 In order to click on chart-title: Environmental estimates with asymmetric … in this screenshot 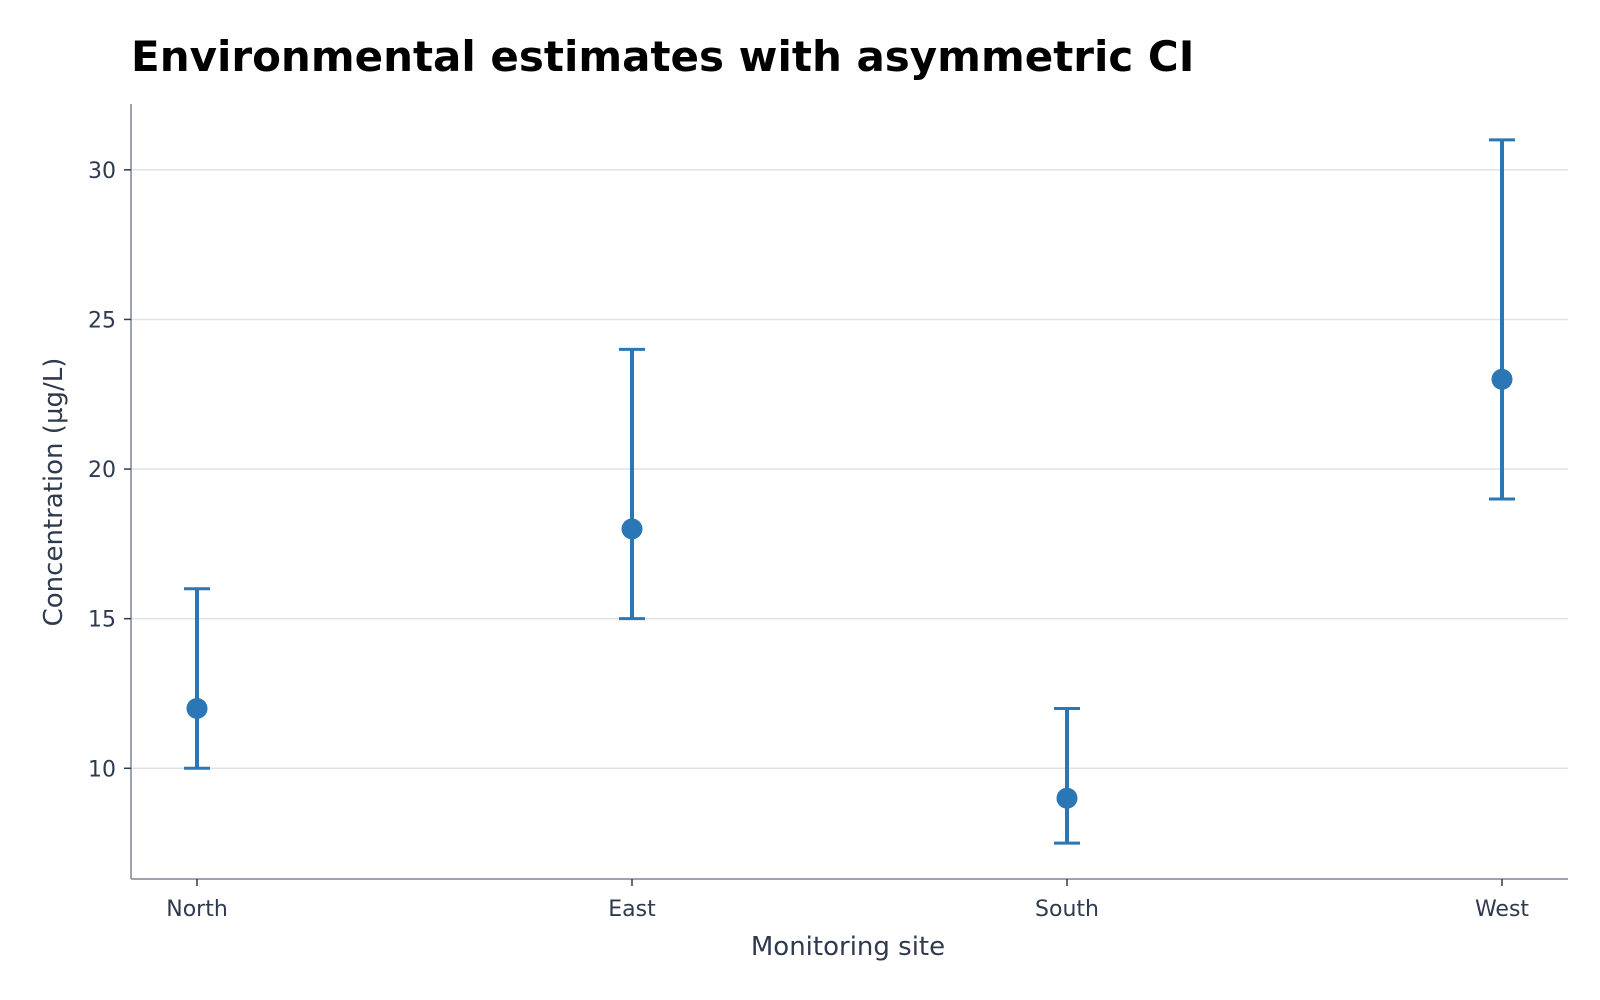, I will do `click(662, 56)`.